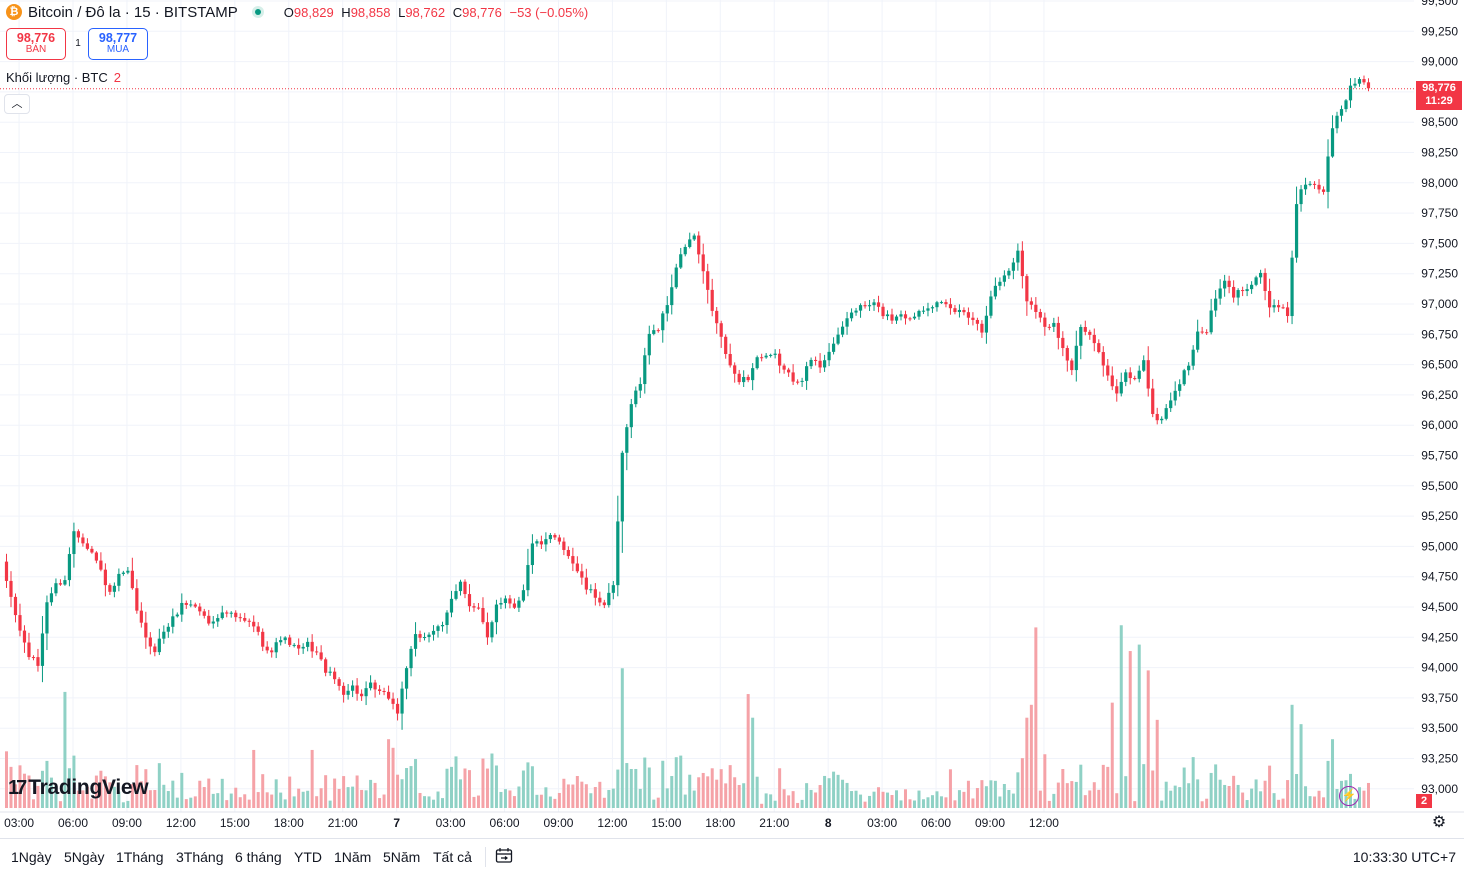 The image size is (1464, 876). I want to click on range-5-years: 5Năm, so click(402, 857).